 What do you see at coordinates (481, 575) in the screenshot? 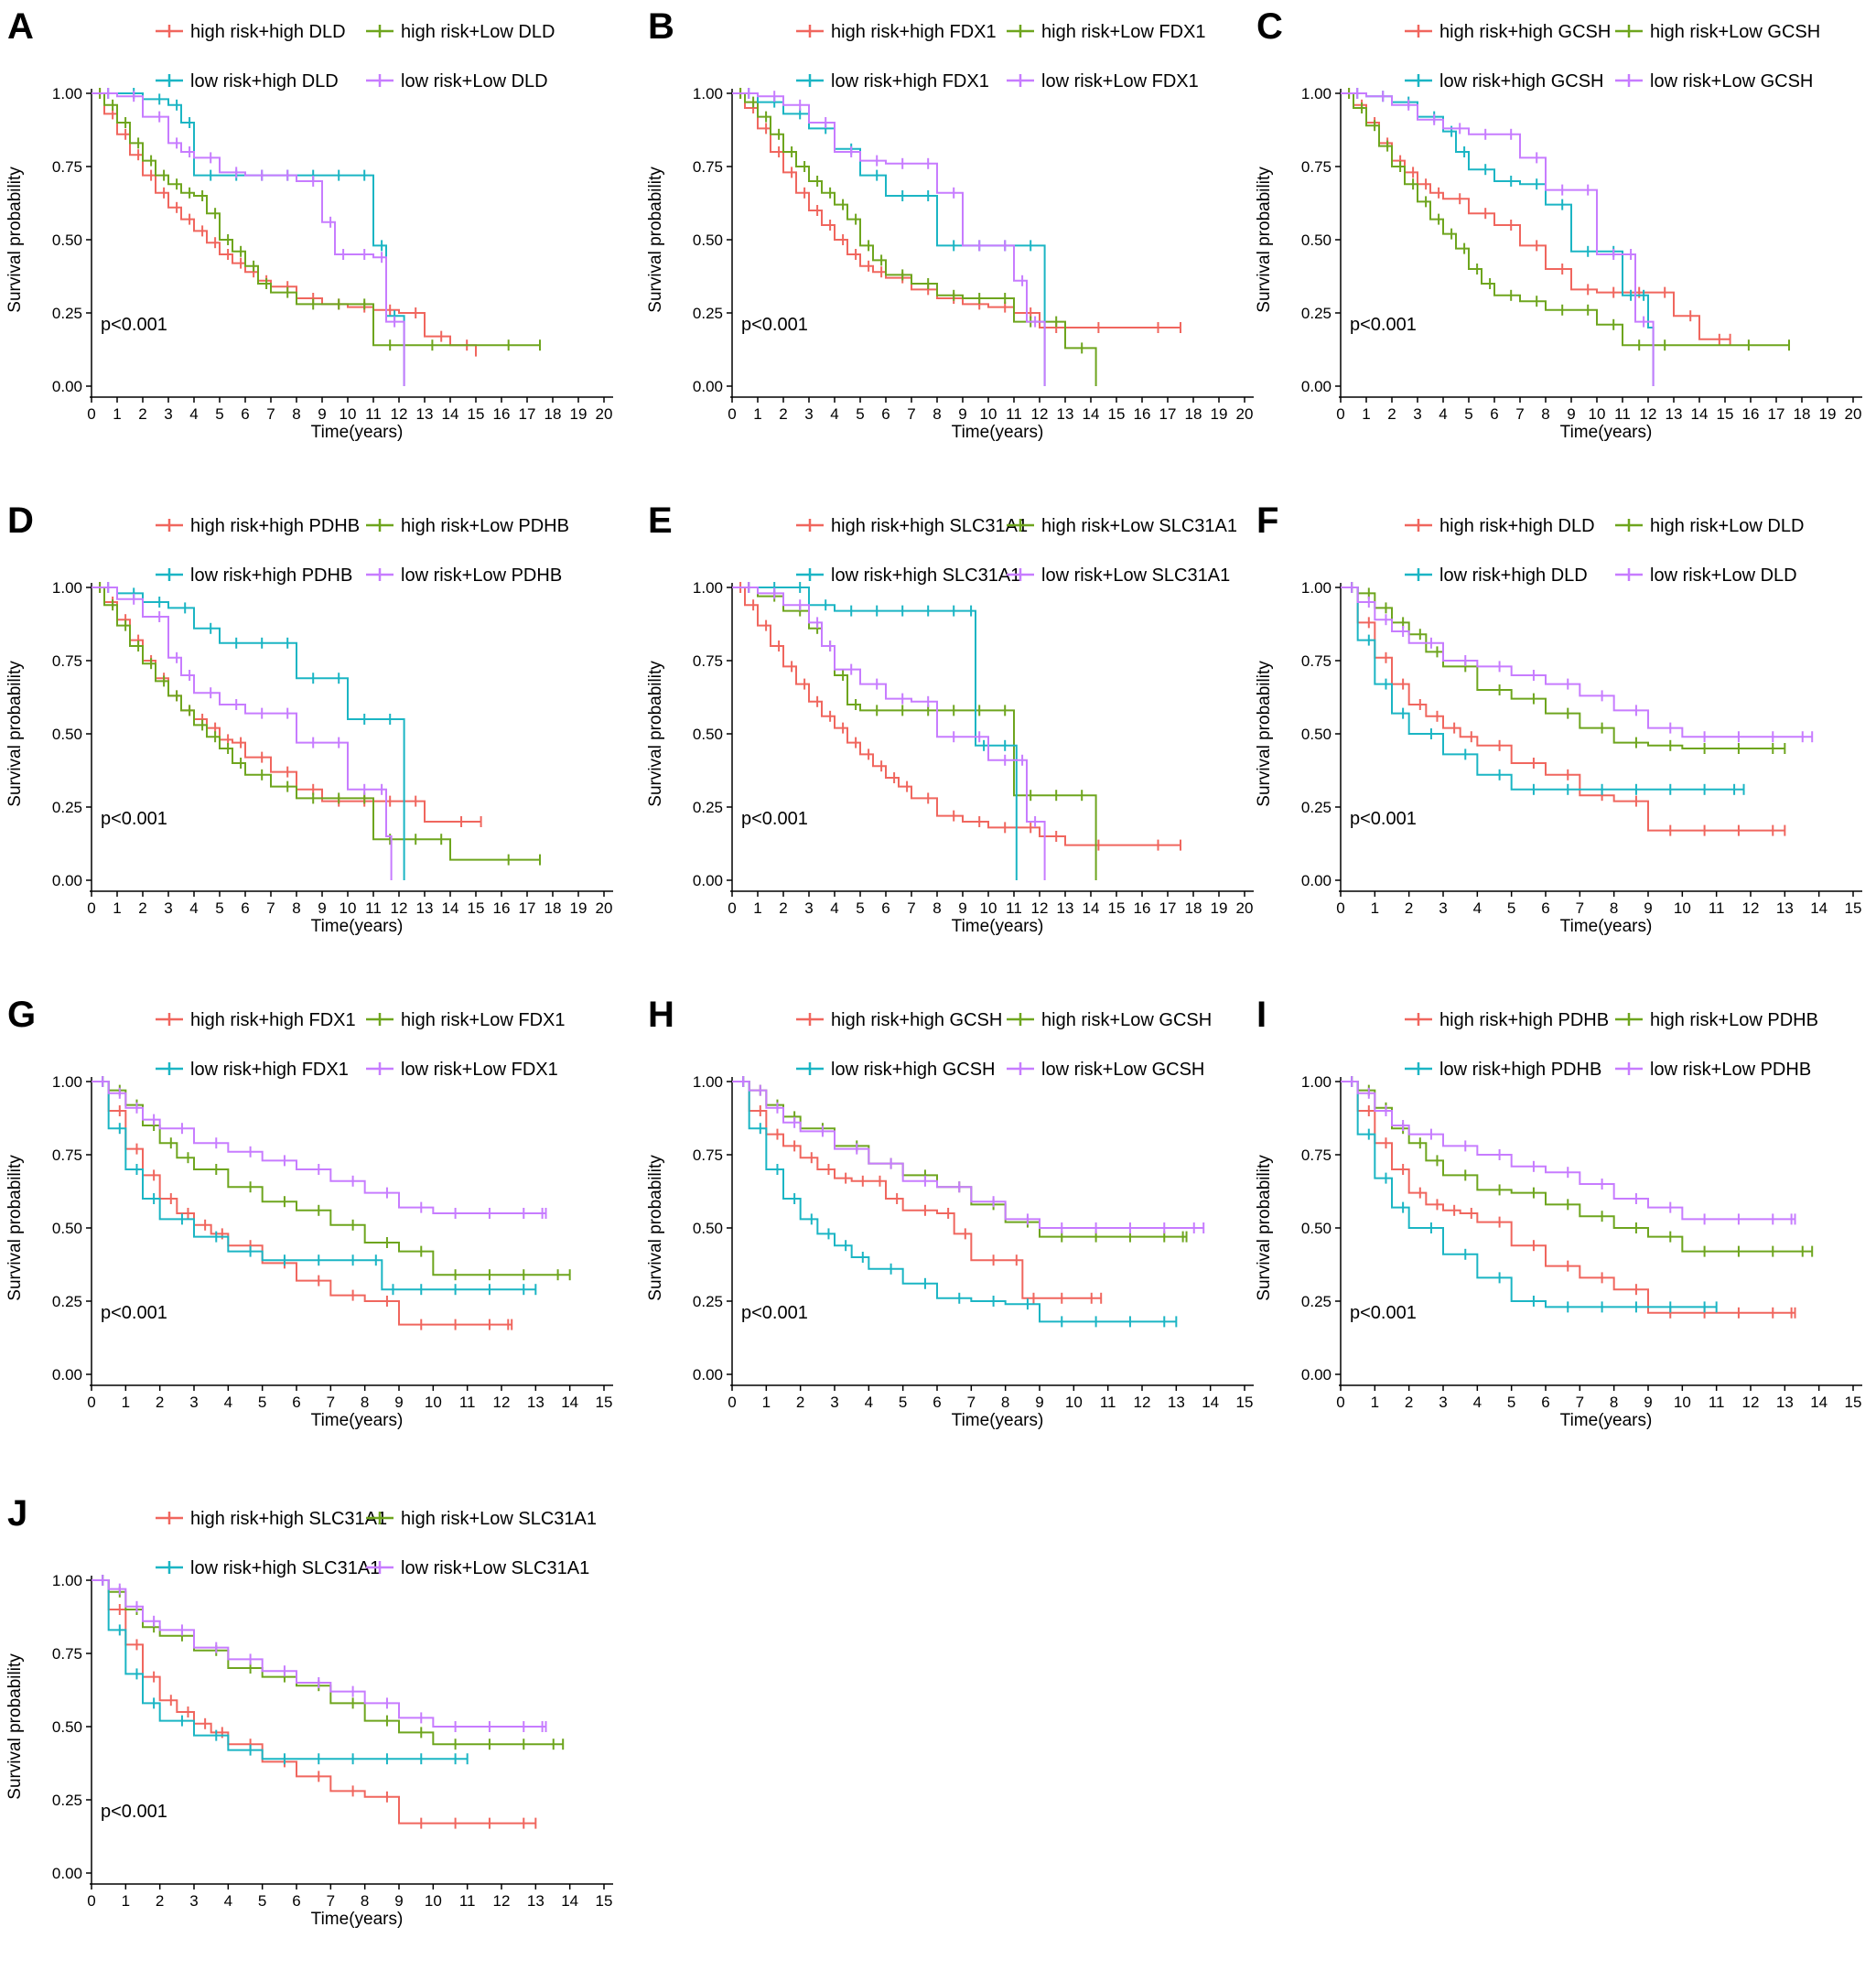
I see `legend-label: low risk+Low PDHB` at bounding box center [481, 575].